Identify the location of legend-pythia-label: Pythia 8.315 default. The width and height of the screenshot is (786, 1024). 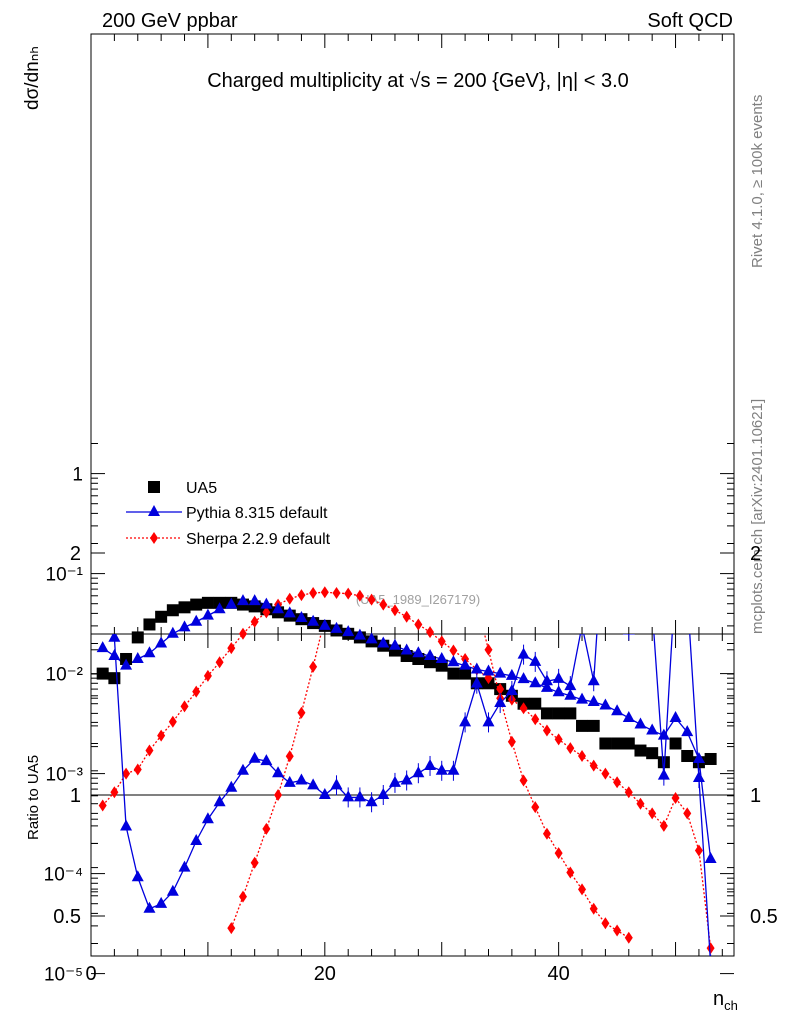
(257, 513).